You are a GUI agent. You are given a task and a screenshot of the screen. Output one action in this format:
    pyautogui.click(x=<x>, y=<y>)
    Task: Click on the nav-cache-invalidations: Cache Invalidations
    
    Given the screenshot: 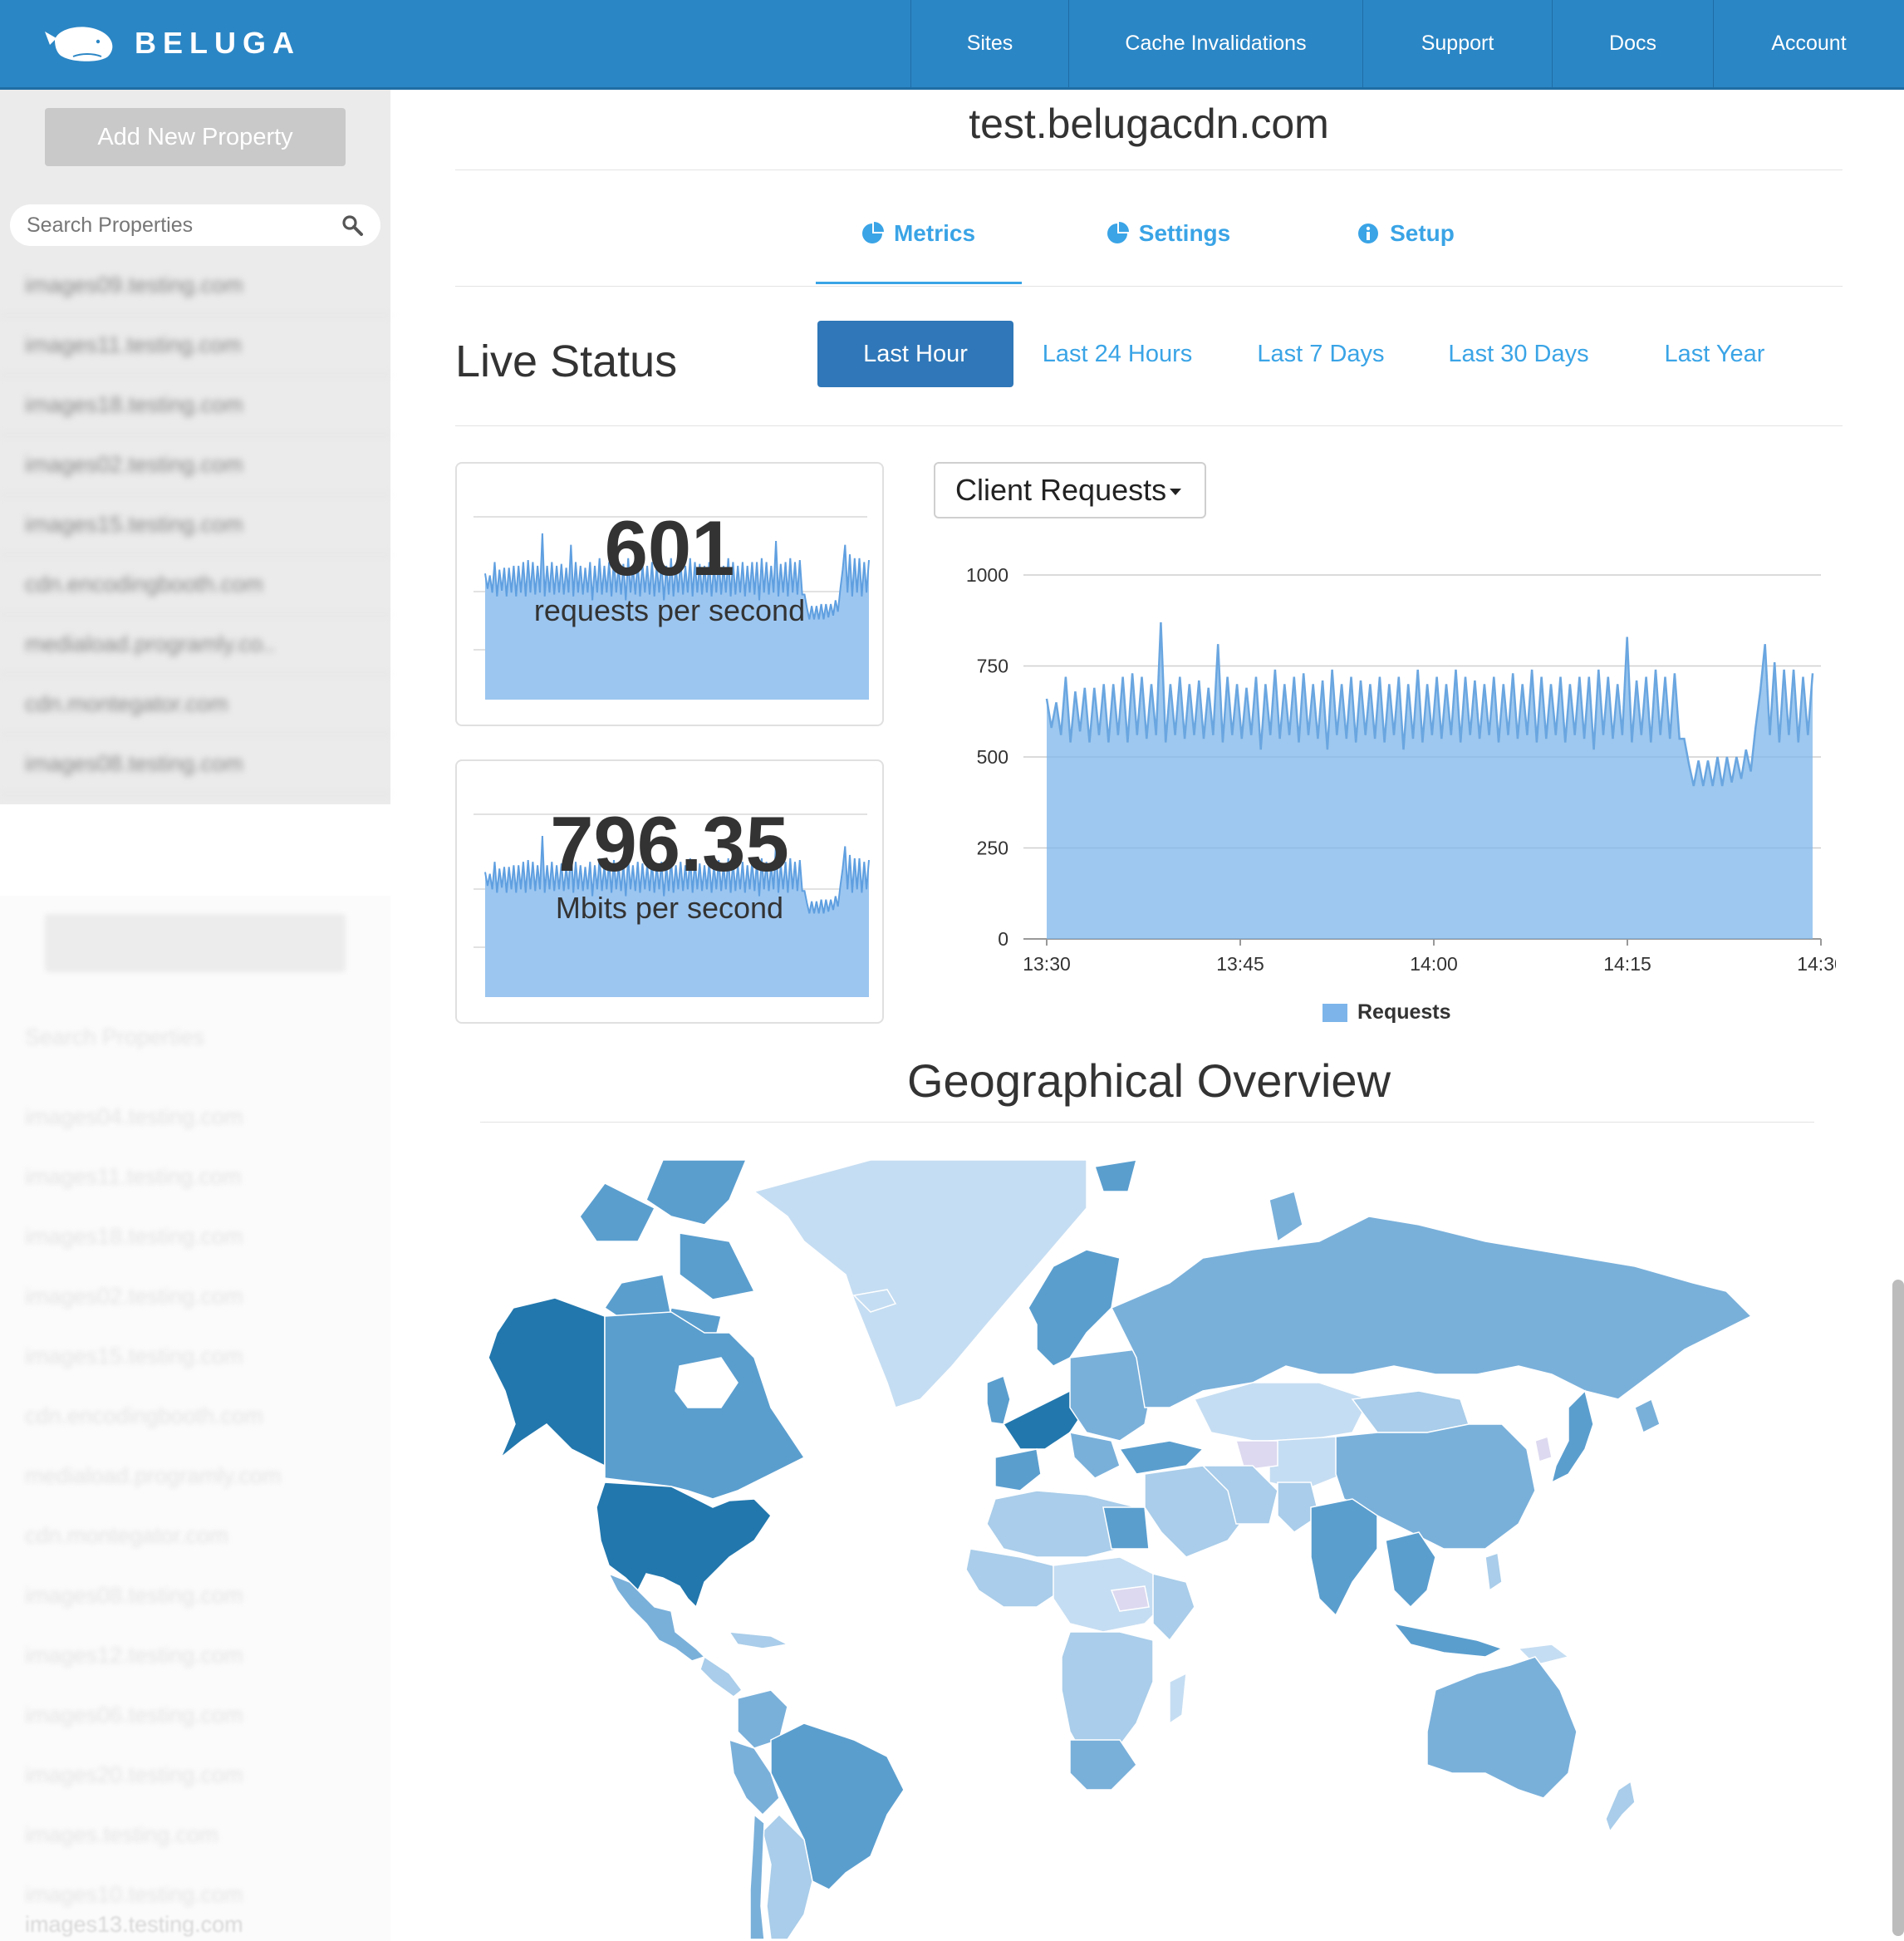 What is the action you would take?
    pyautogui.click(x=1215, y=43)
    